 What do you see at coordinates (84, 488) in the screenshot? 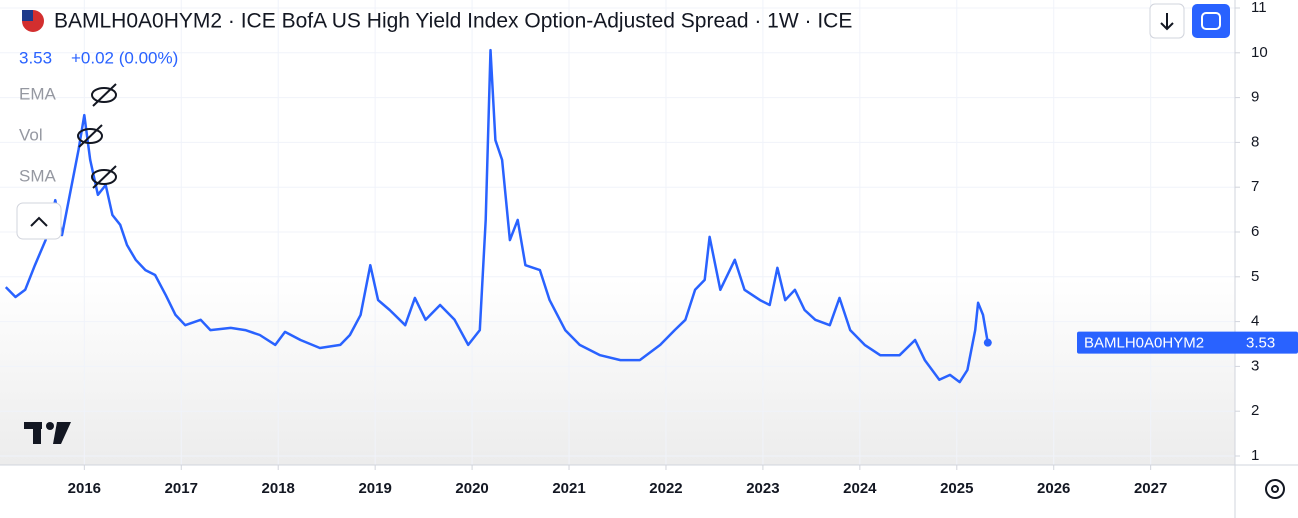
I see `x-tick-label: 2016` at bounding box center [84, 488].